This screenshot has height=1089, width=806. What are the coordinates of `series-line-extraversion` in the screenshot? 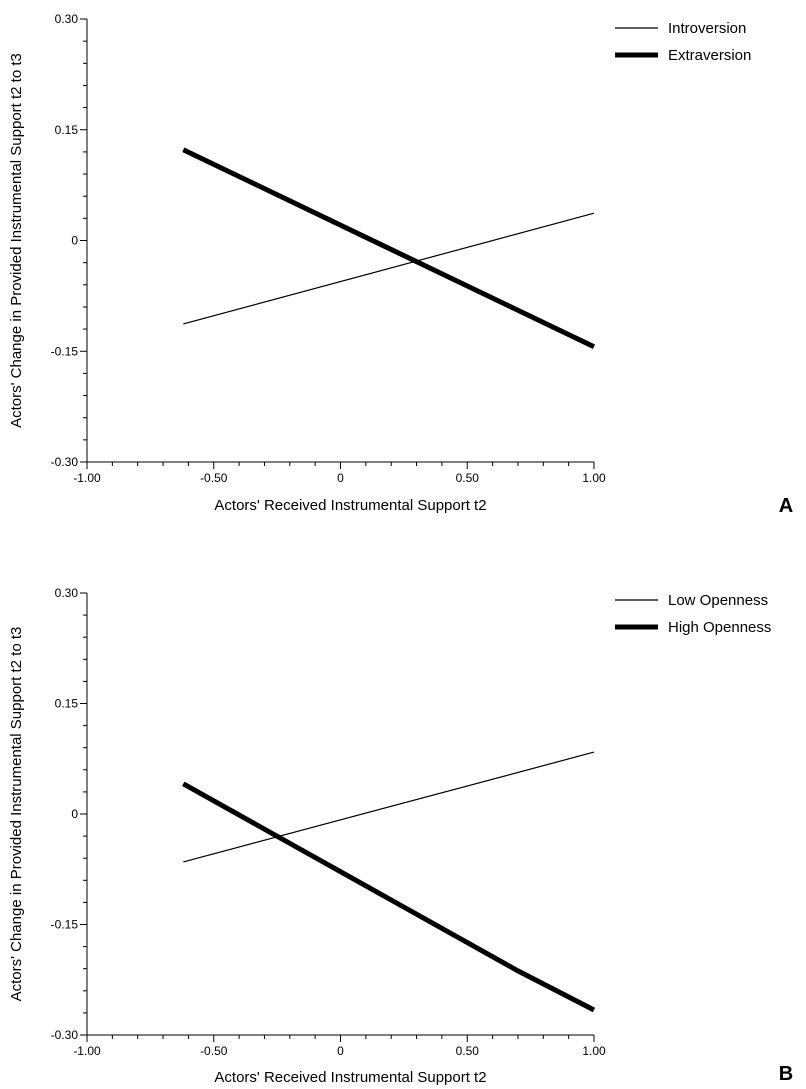 It's located at (389, 248).